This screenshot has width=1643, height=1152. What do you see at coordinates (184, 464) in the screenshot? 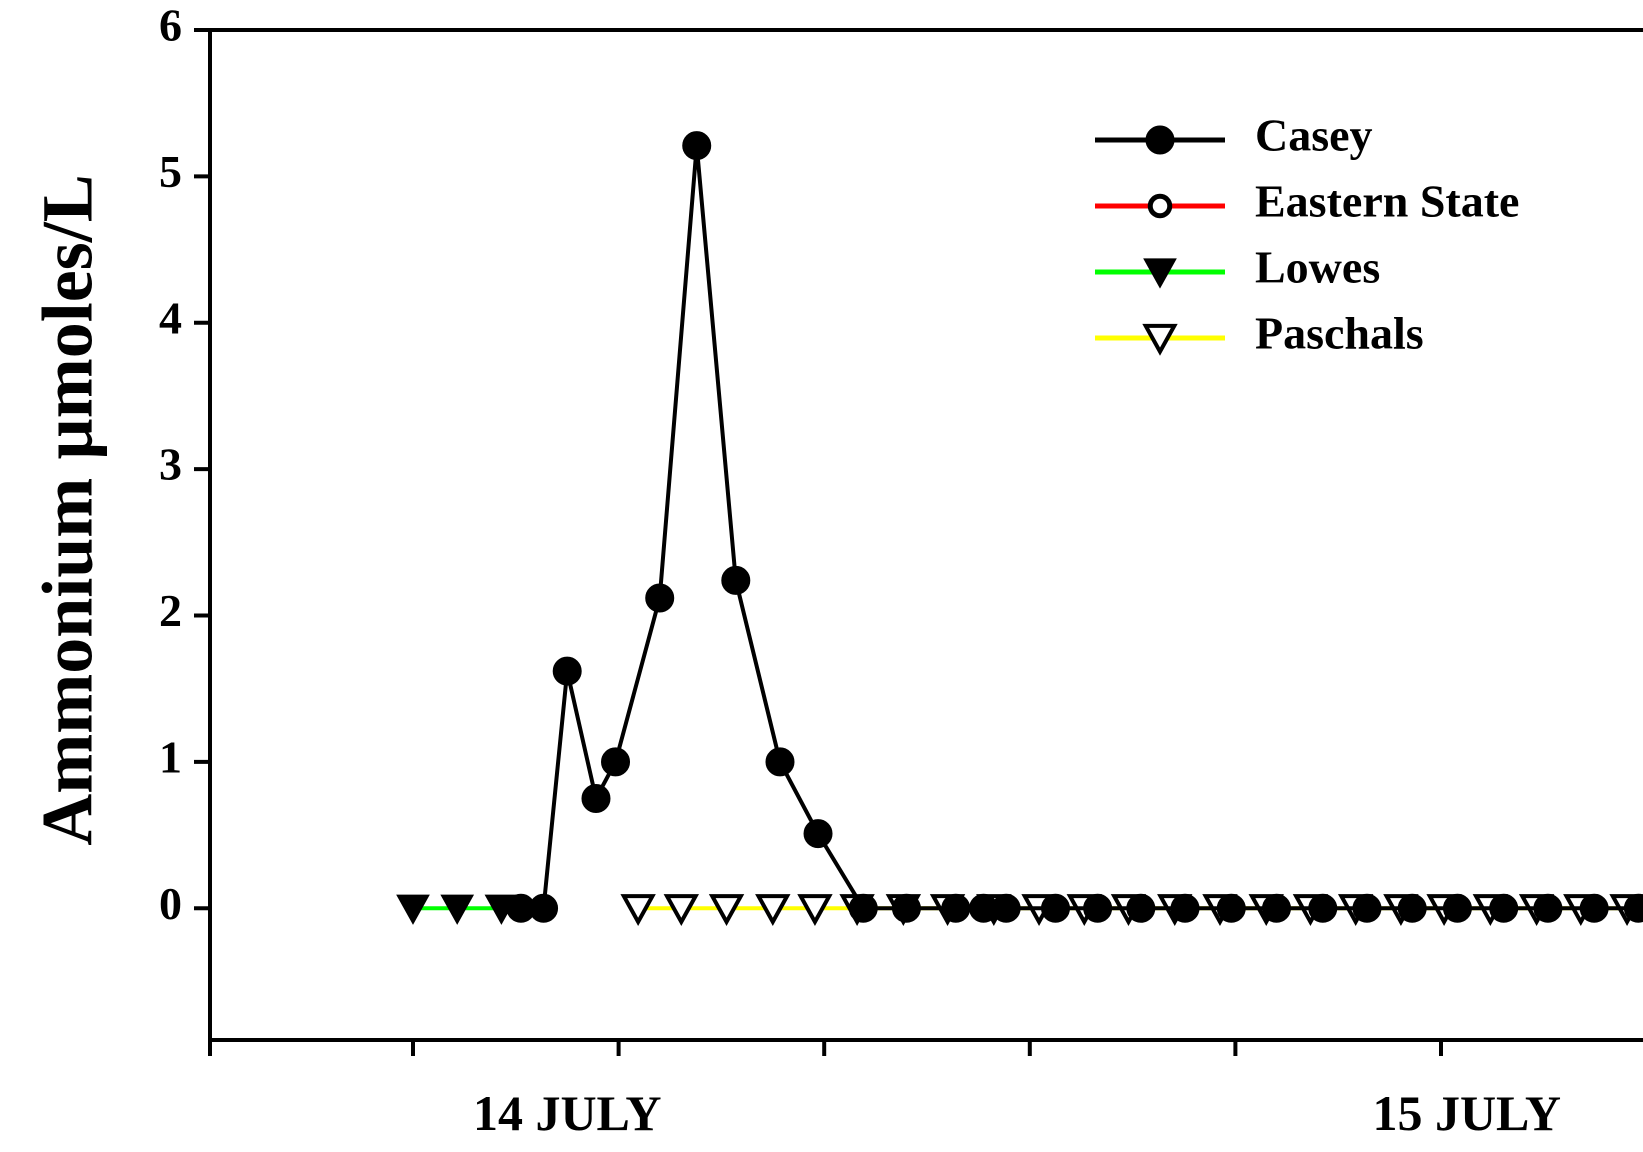
I see `y-axis-ticks: 0 1 2 3 4 5 6` at bounding box center [184, 464].